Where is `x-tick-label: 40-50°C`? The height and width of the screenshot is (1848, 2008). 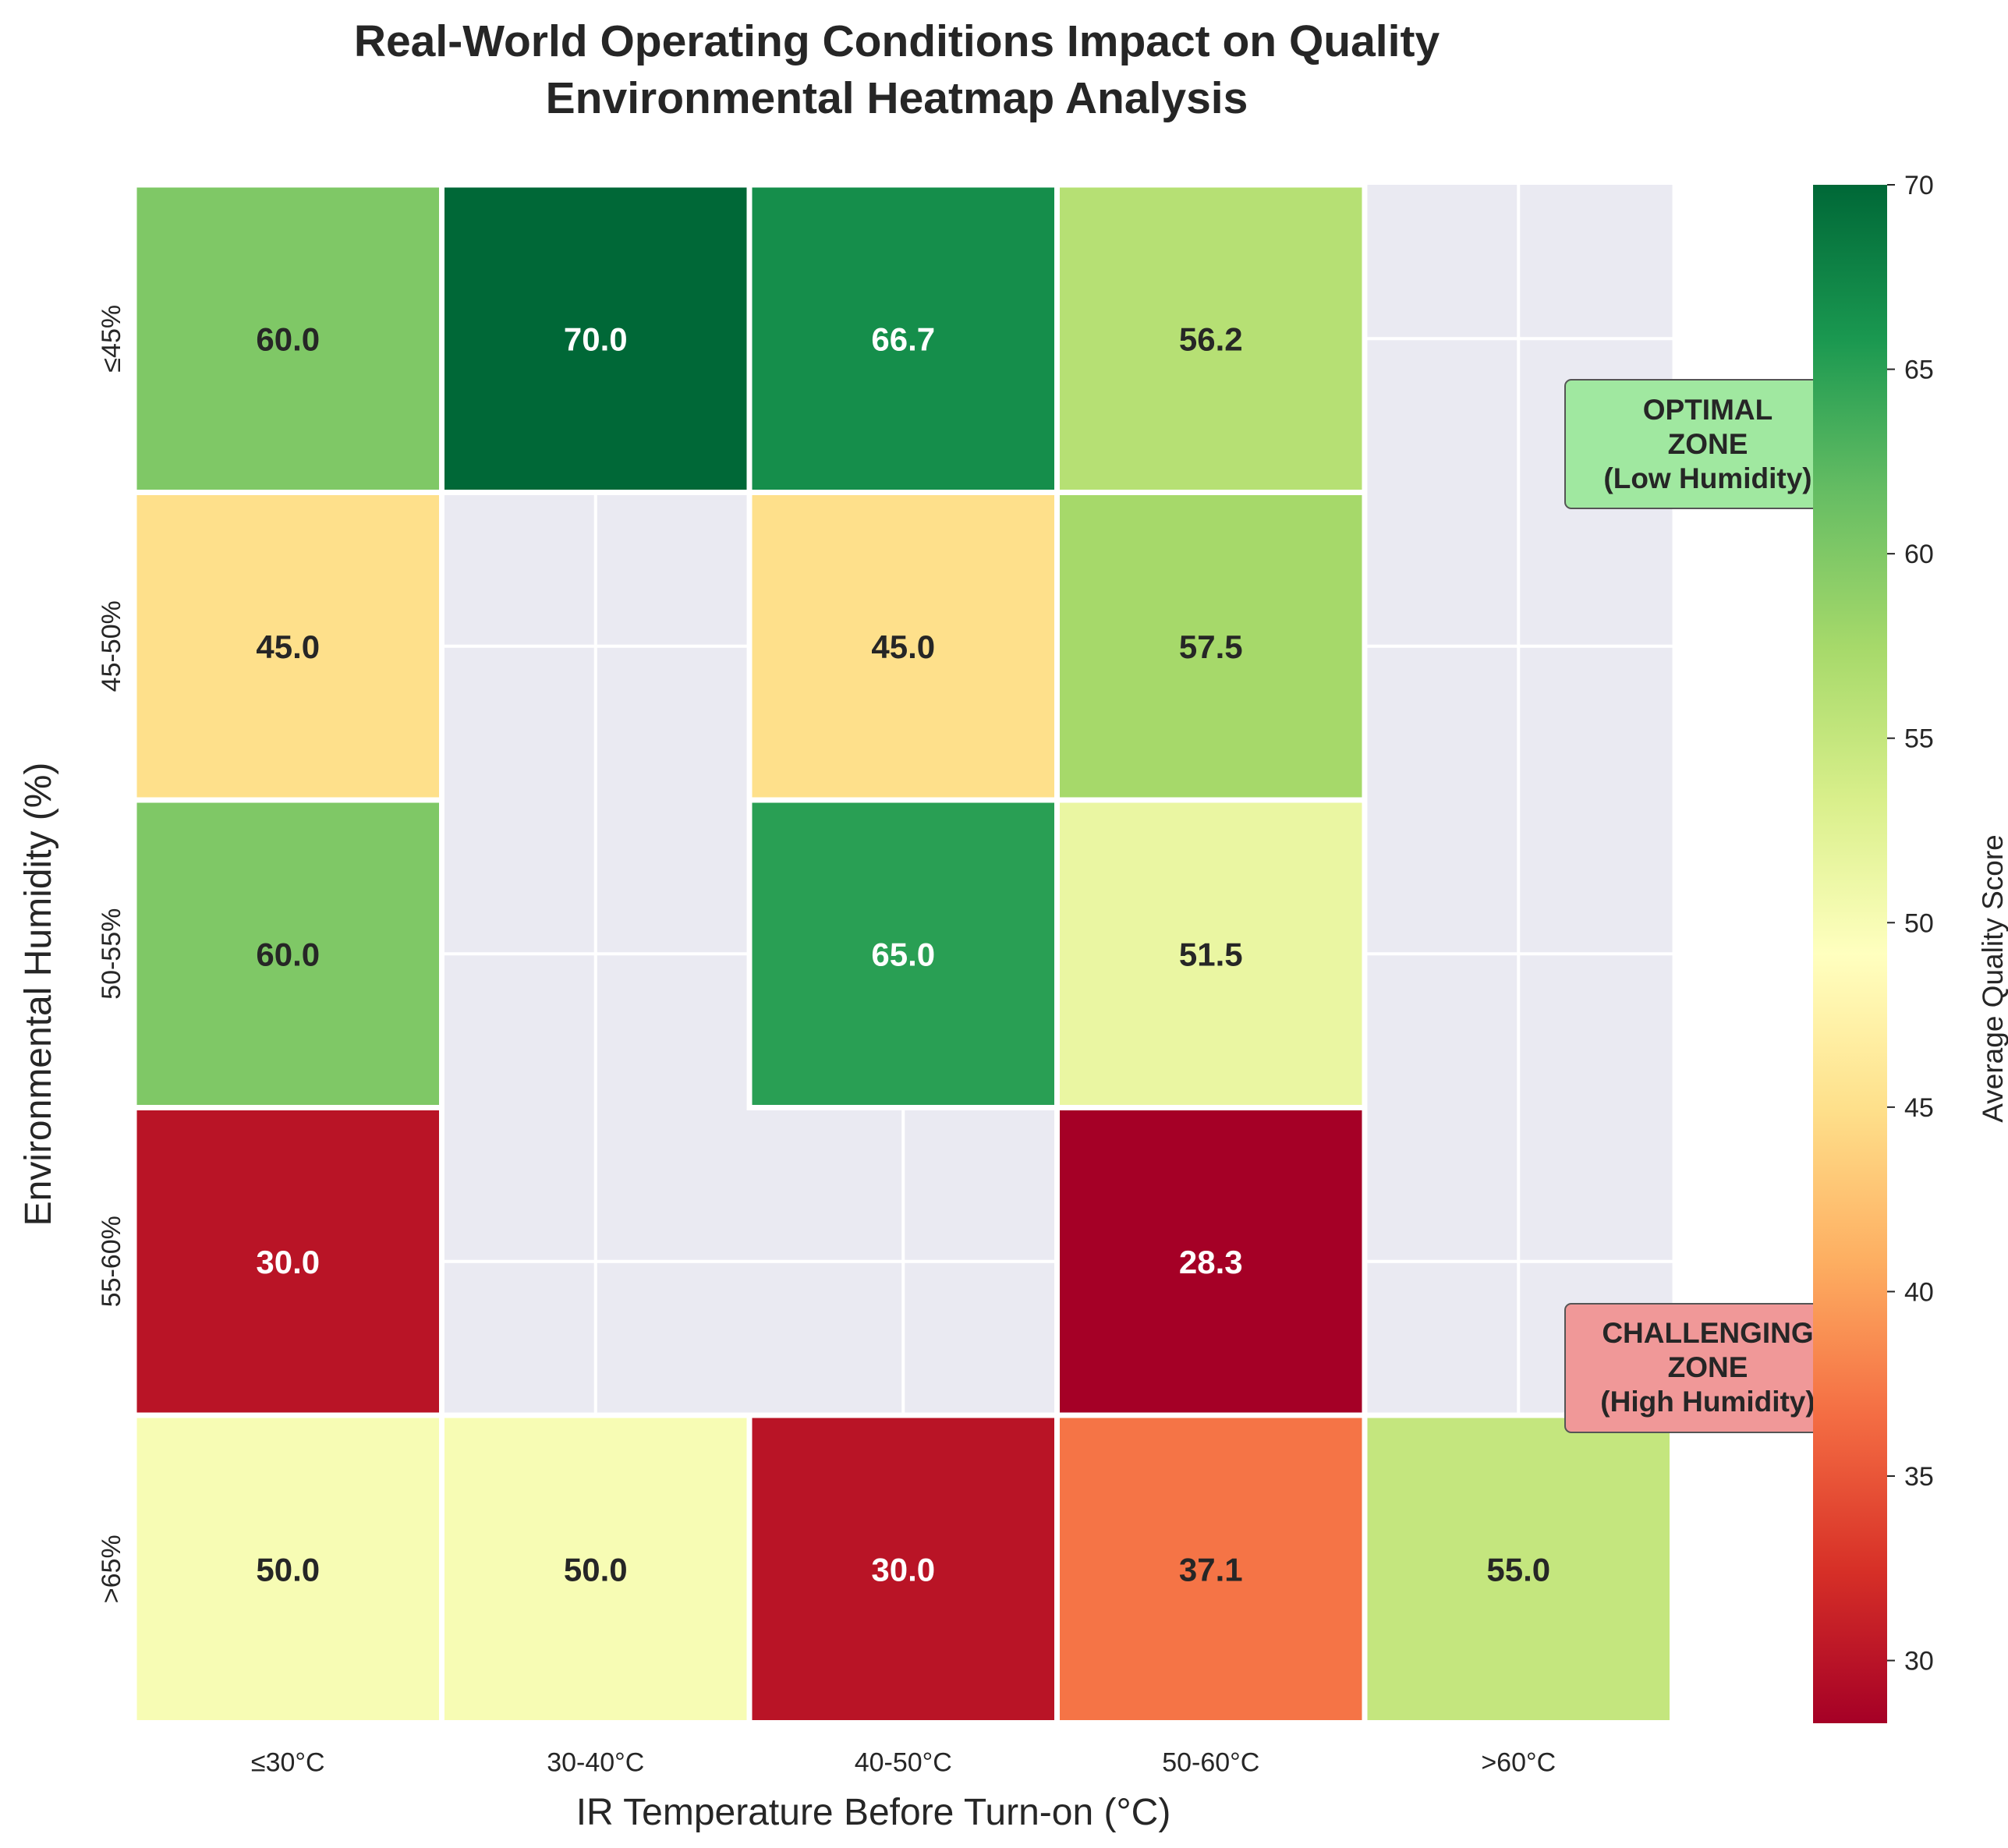 x-tick-label: 40-50°C is located at coordinates (904, 1763).